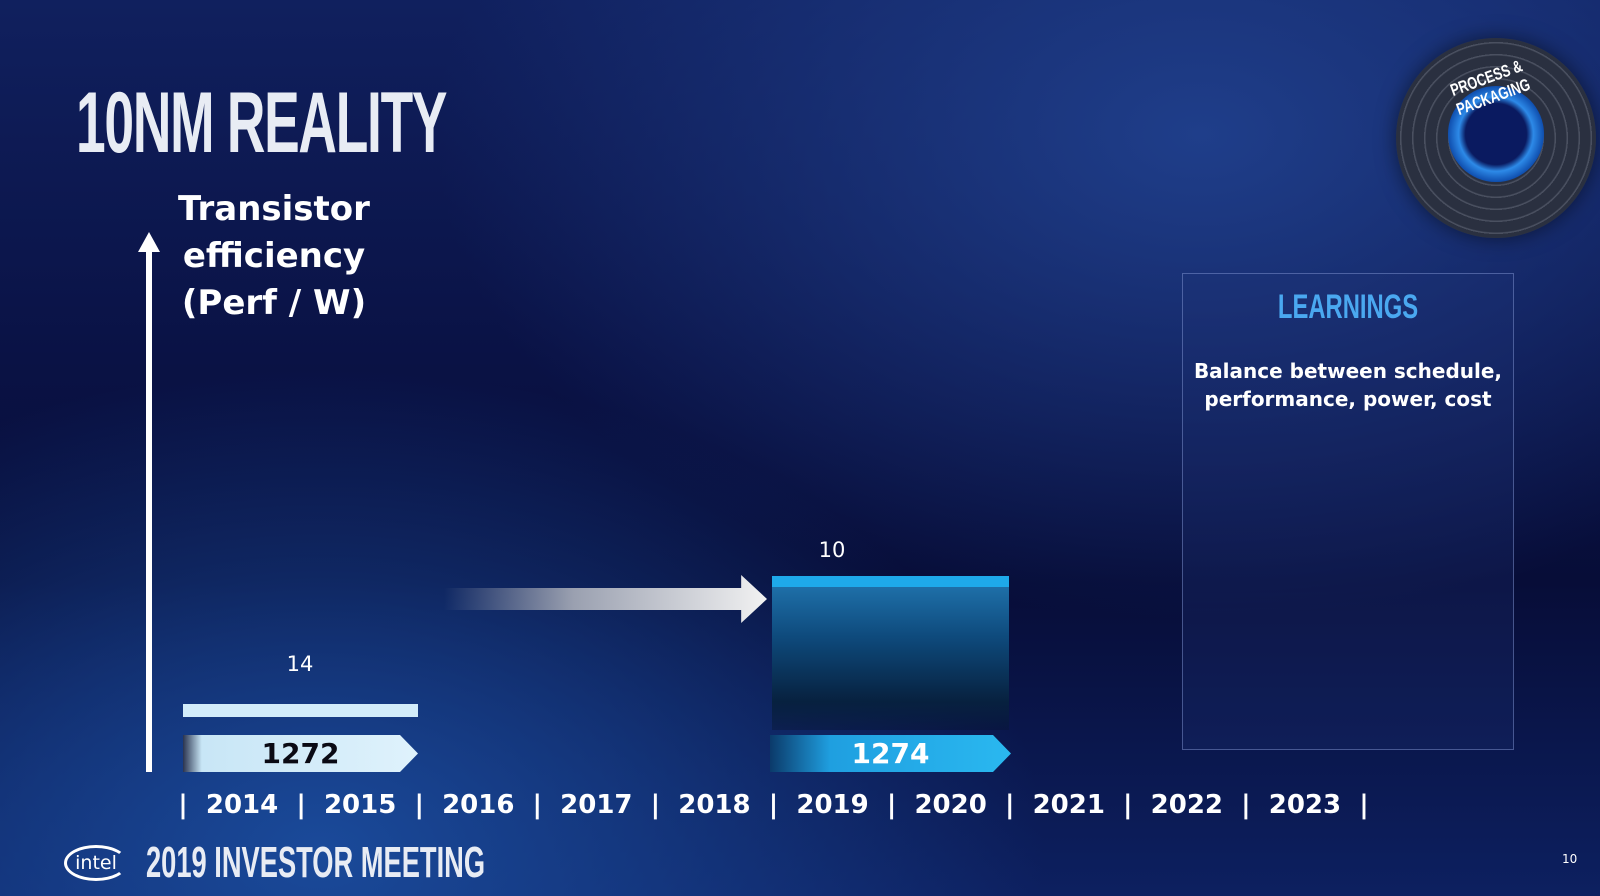 The image size is (1600, 896). What do you see at coordinates (832, 550) in the screenshot?
I see `node-label-10: 10` at bounding box center [832, 550].